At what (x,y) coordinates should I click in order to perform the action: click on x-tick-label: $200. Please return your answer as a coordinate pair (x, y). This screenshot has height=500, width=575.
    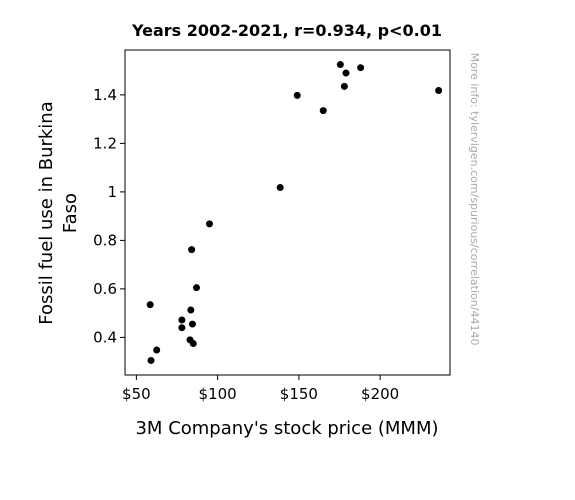
    Looking at the image, I should click on (380, 394).